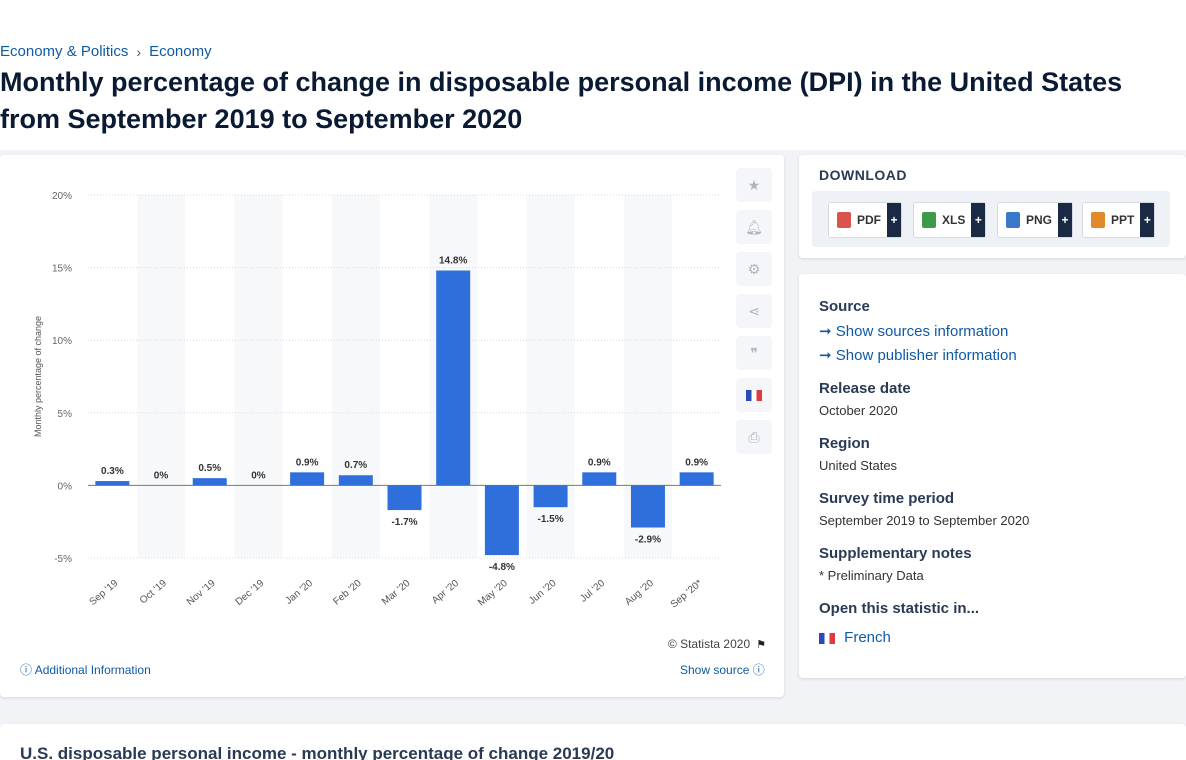  Describe the element at coordinates (844, 443) in the screenshot. I see `region-label: Region` at that location.